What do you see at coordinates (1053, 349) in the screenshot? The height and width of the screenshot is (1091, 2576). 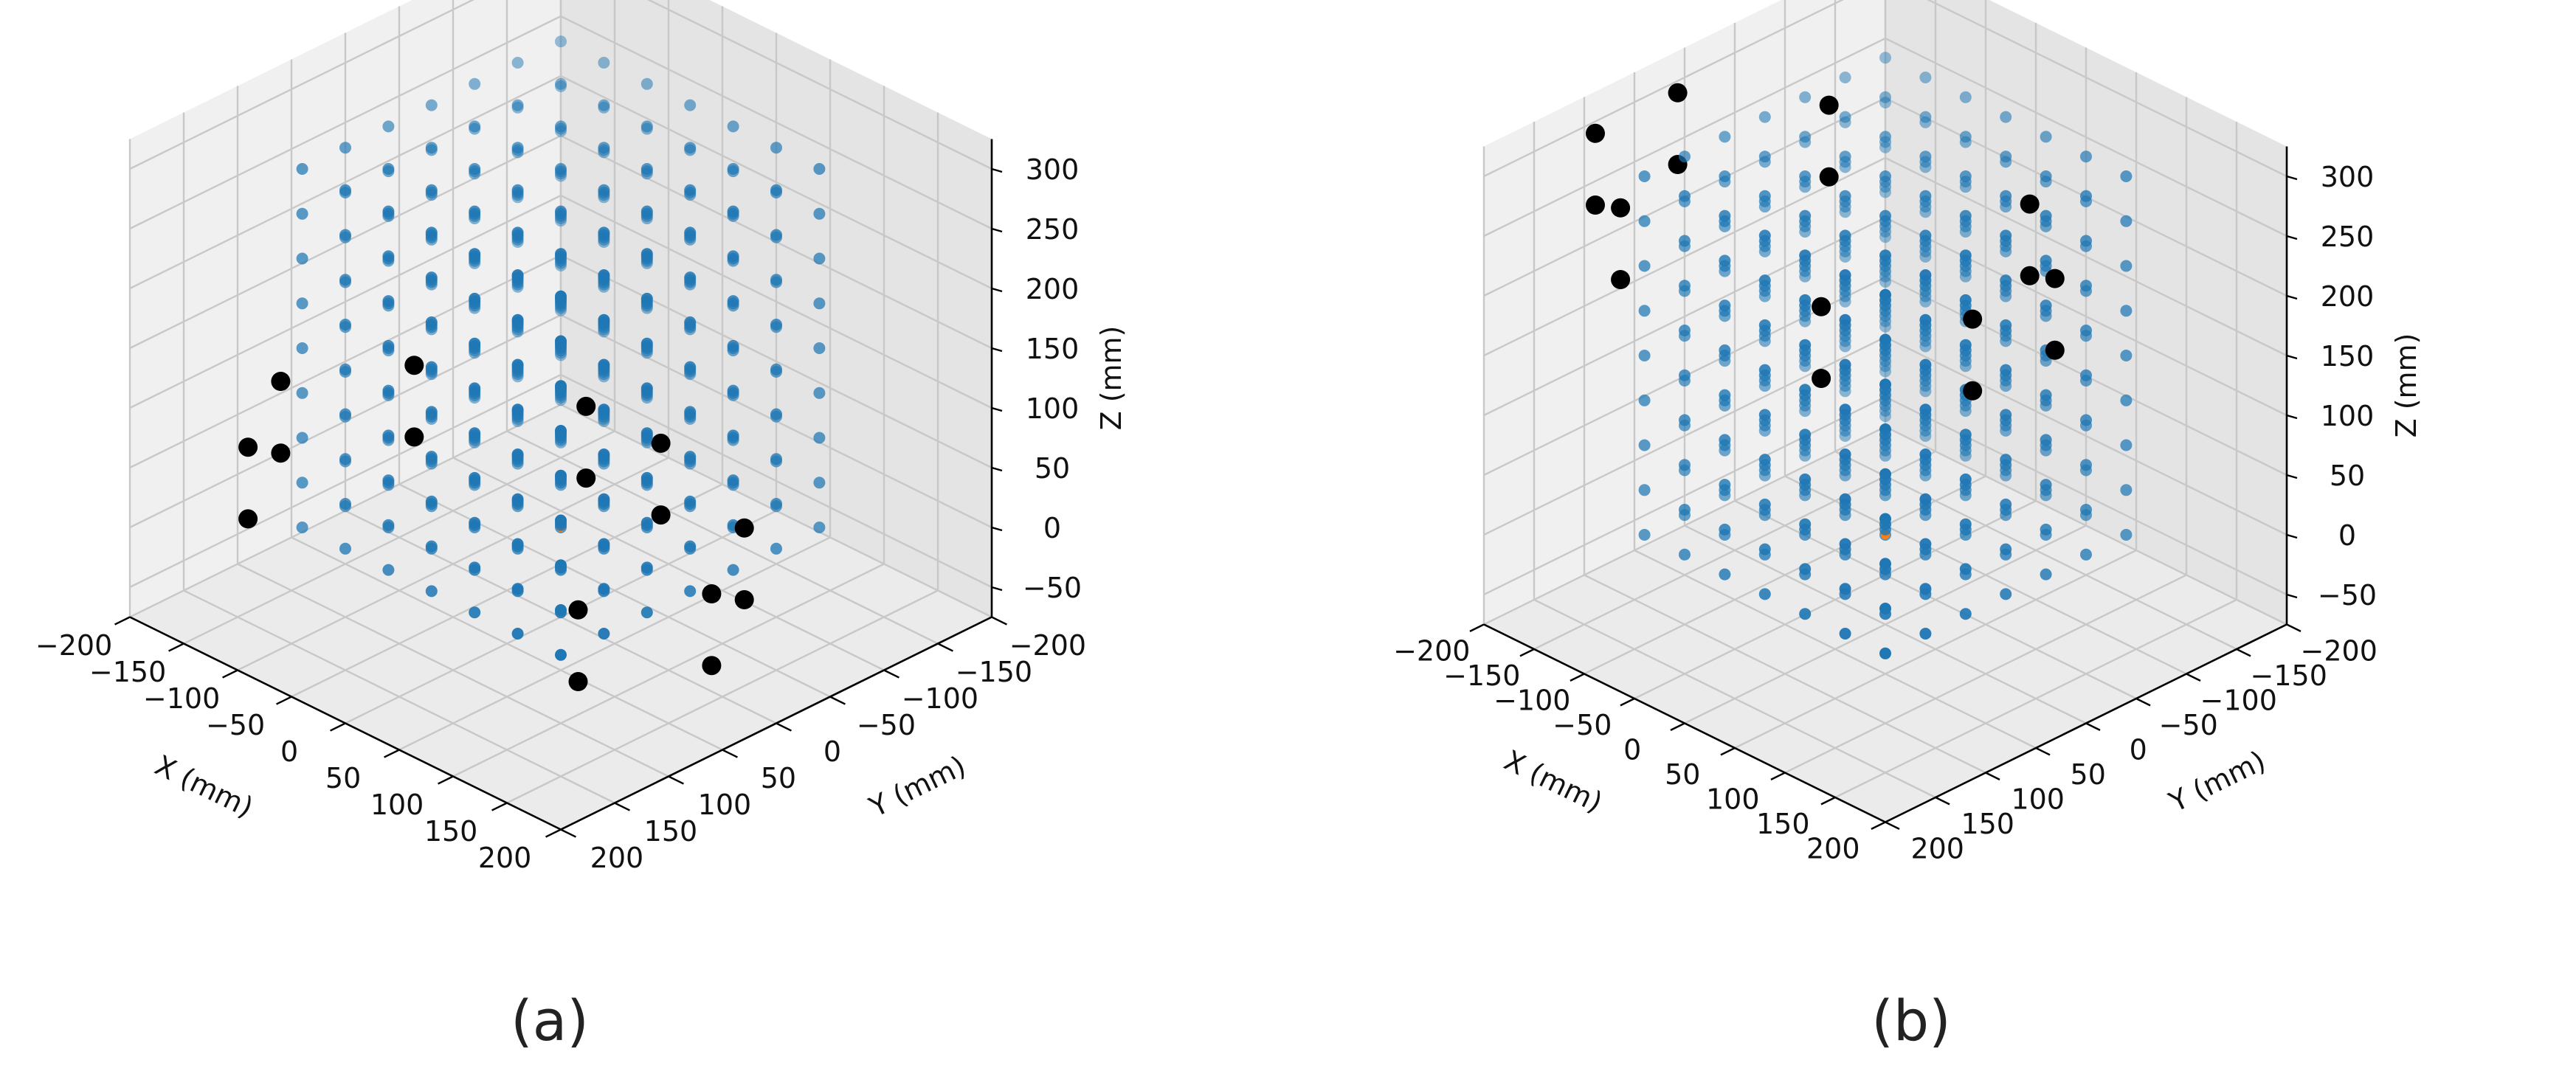 I see `z-tick-label: 150` at bounding box center [1053, 349].